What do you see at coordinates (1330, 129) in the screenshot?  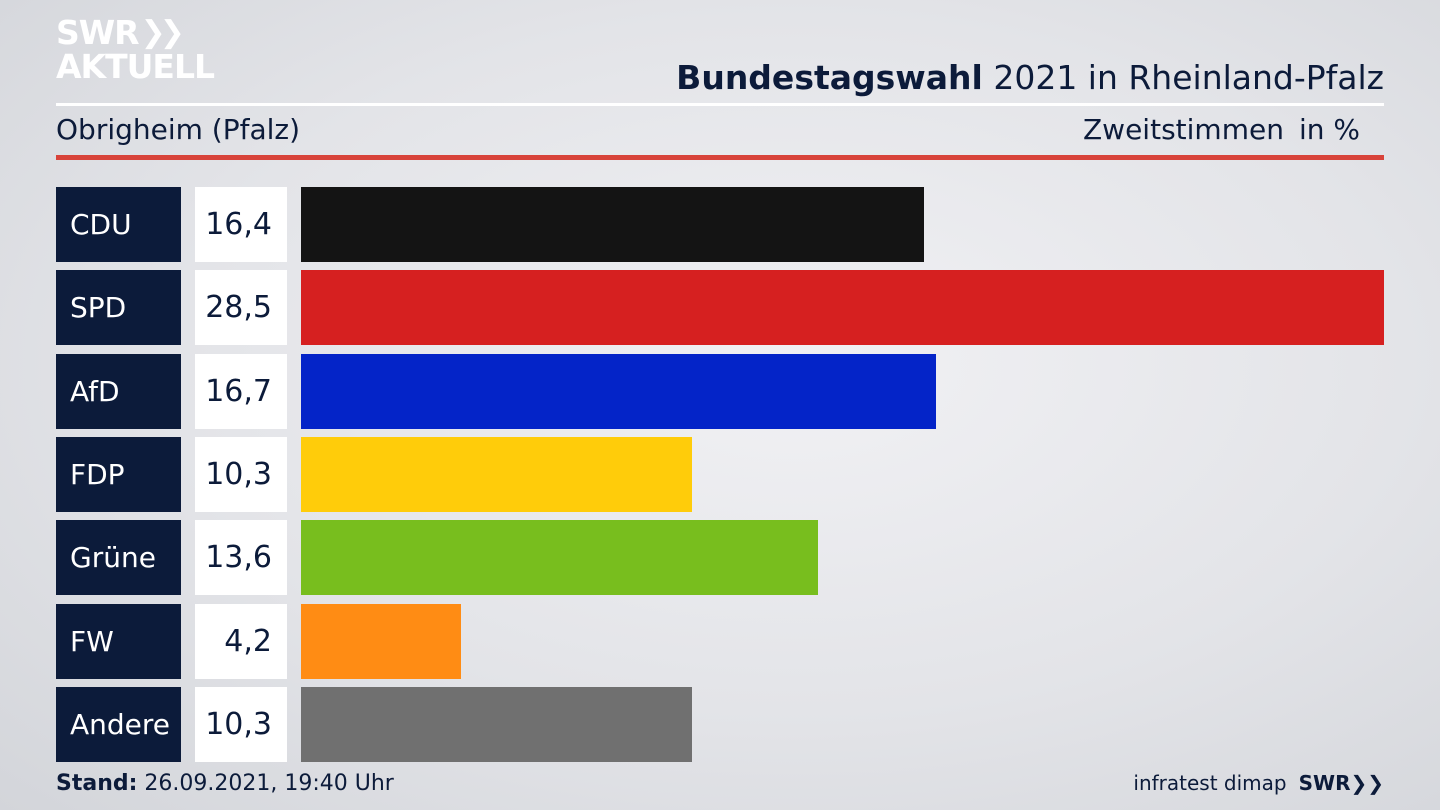 I see `unit-label: in %` at bounding box center [1330, 129].